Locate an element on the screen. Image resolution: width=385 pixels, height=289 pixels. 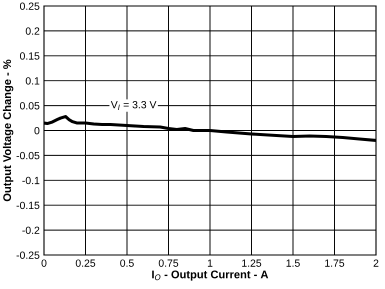
y-tick-label: 0.1 is located at coordinates (33, 81).